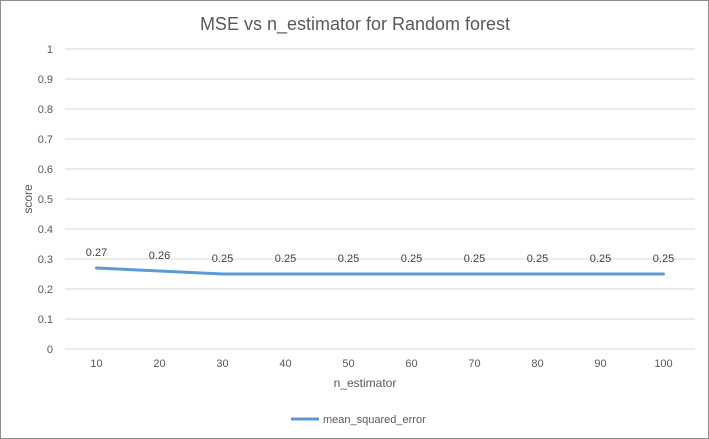 This screenshot has width=709, height=439. What do you see at coordinates (45, 260) in the screenshot?
I see `y-tick-label: 0.3` at bounding box center [45, 260].